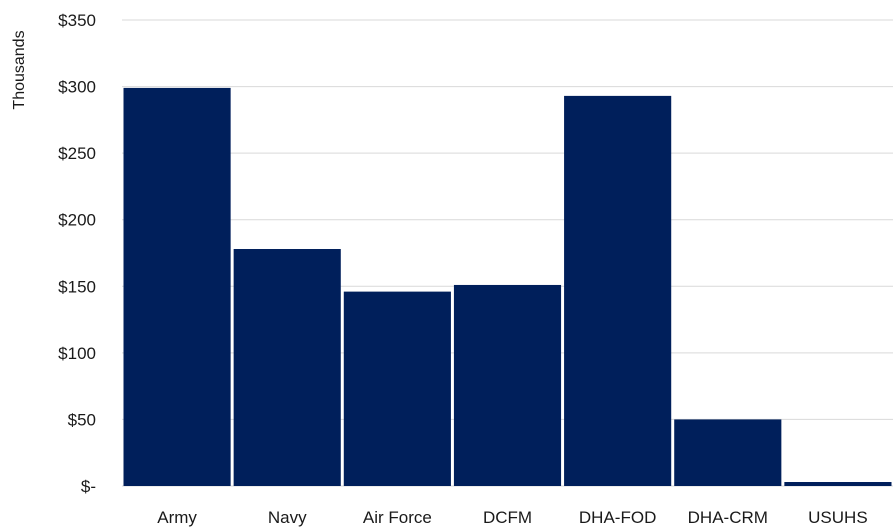  I want to click on y-tick-labels: $- $50 $100 $150 $200 $250 $300 $350, so click(77, 253).